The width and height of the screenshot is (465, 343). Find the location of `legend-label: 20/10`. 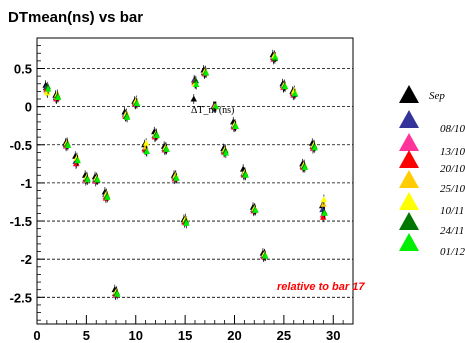

legend-label: 20/10 is located at coordinates (452, 169).